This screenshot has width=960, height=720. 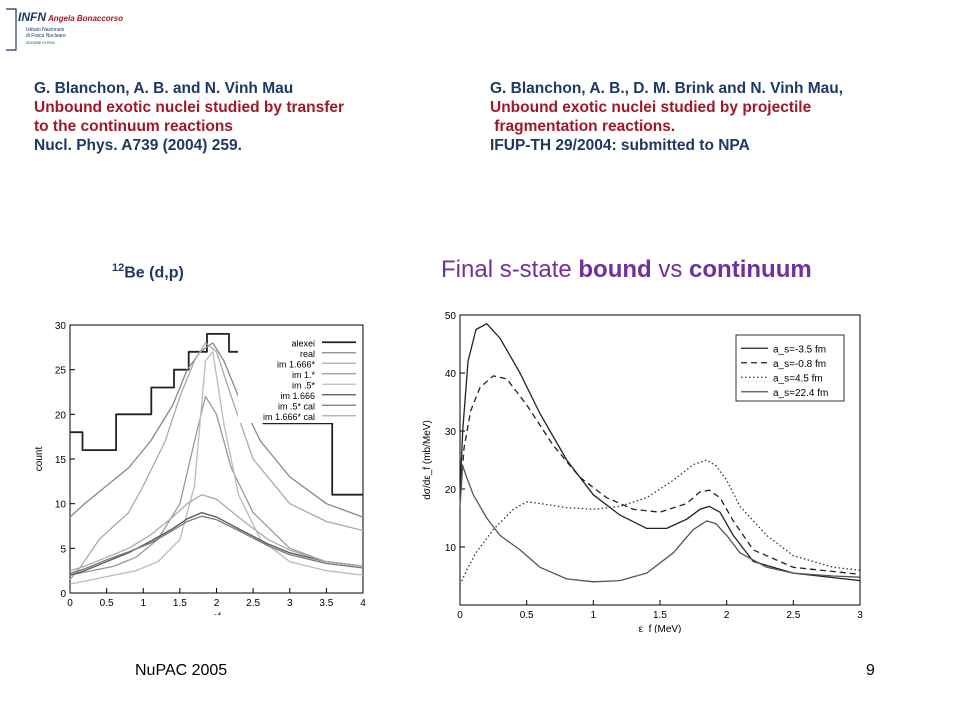 What do you see at coordinates (451, 316) in the screenshot?
I see `y-tick-label: 50` at bounding box center [451, 316].